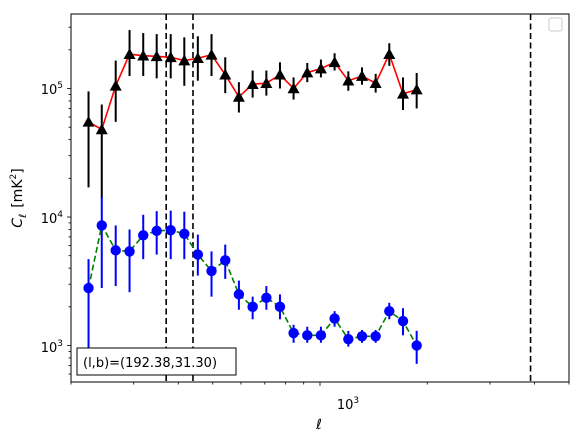 The height and width of the screenshot is (441, 580). What do you see at coordinates (18, 223) in the screenshot?
I see `y-label-main: C` at bounding box center [18, 223].